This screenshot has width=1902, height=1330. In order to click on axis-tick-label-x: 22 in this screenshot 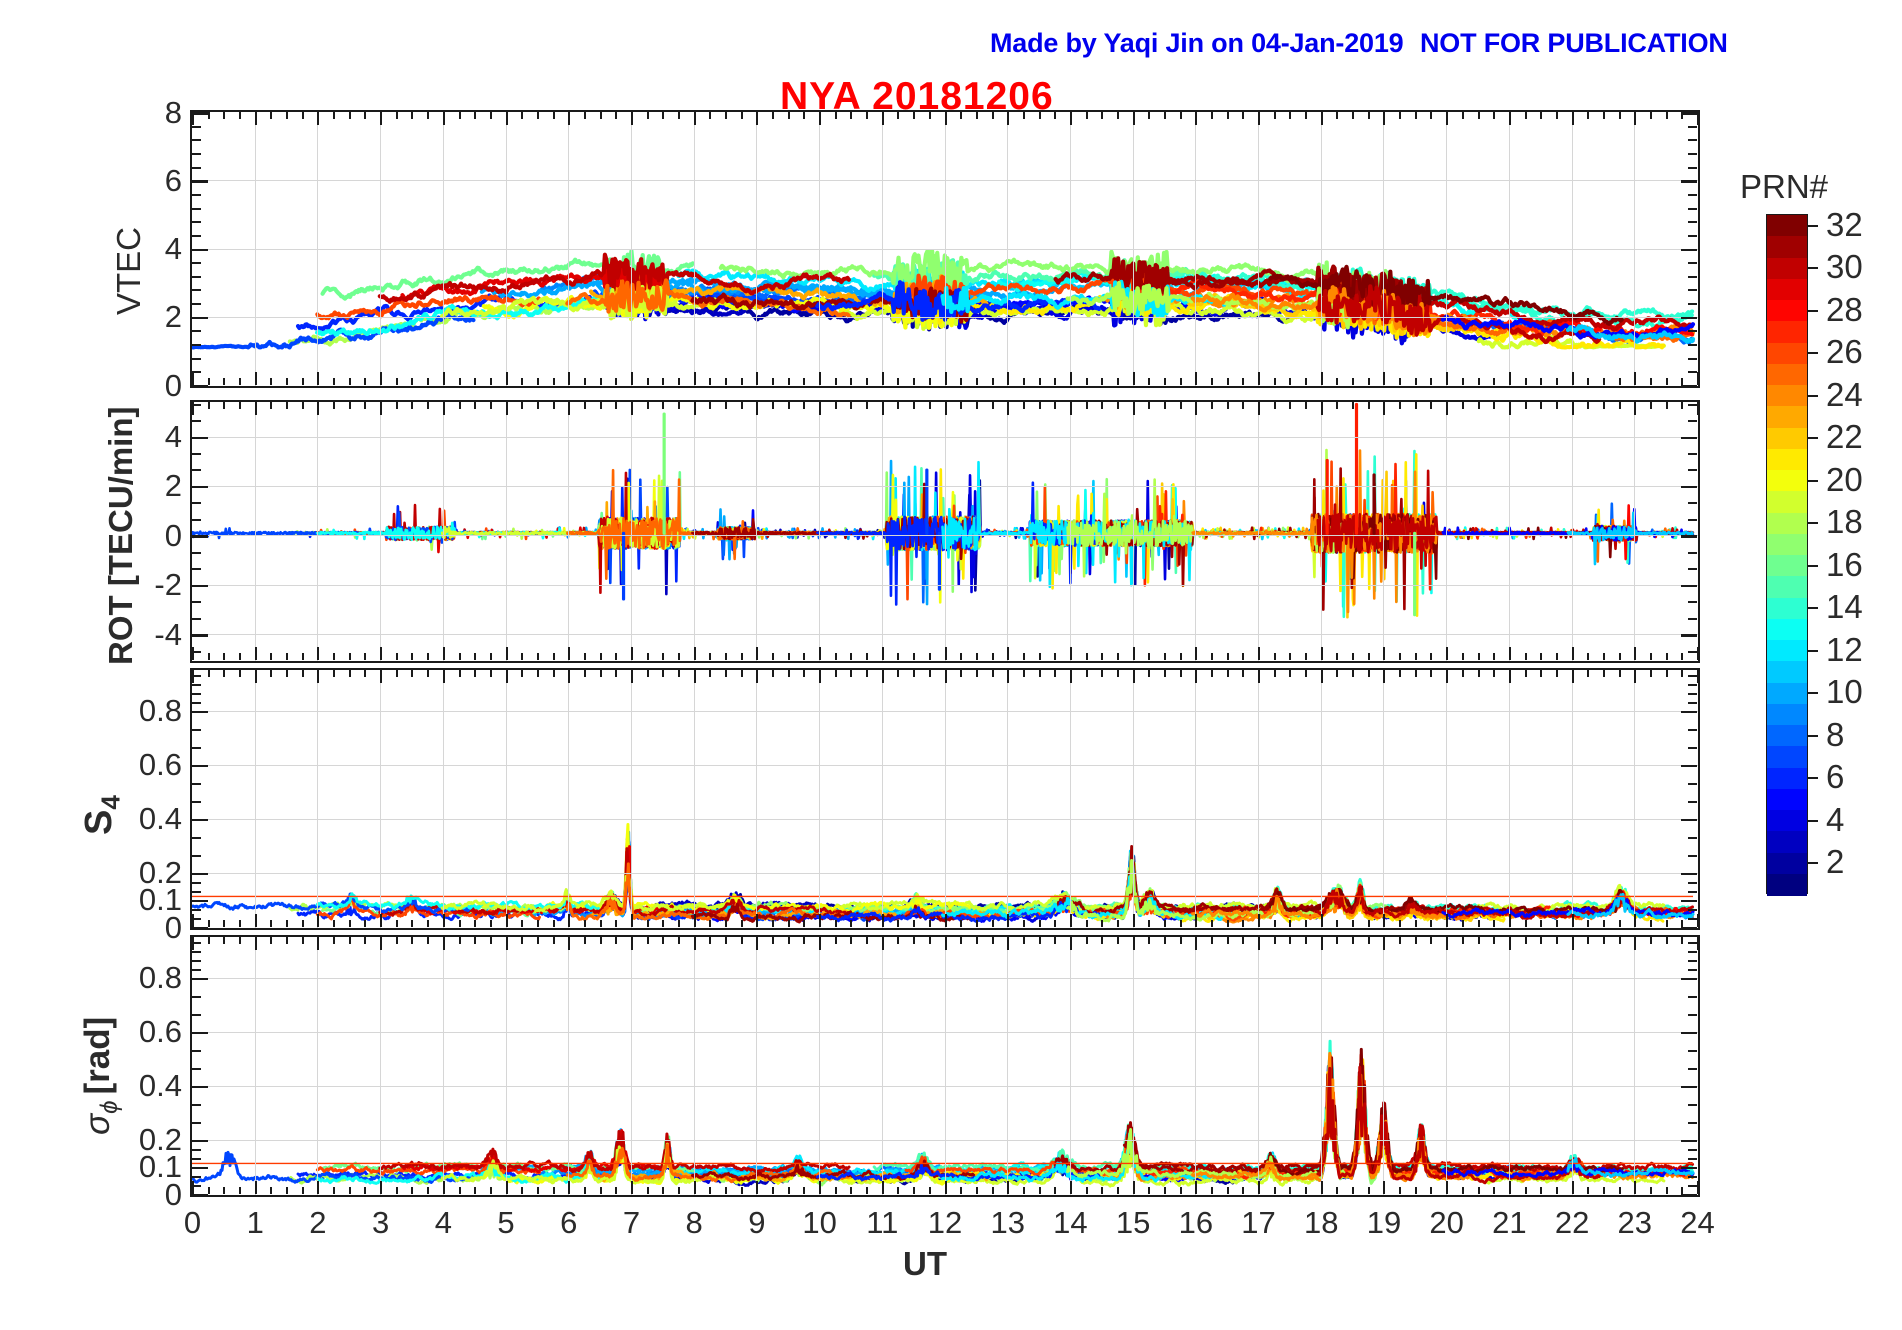, I will do `click(1572, 1222)`.